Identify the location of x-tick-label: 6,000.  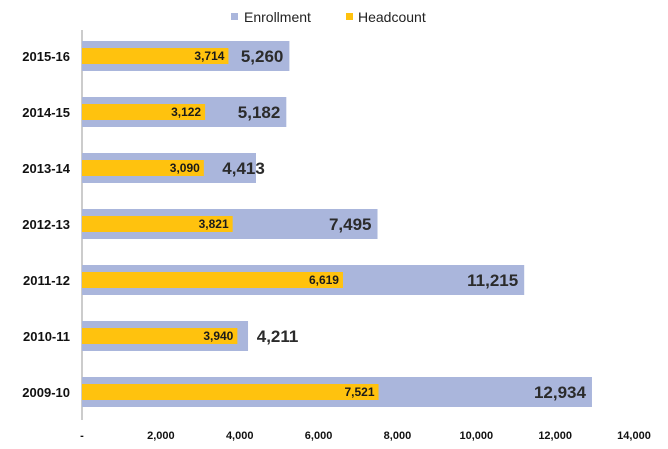
(319, 436).